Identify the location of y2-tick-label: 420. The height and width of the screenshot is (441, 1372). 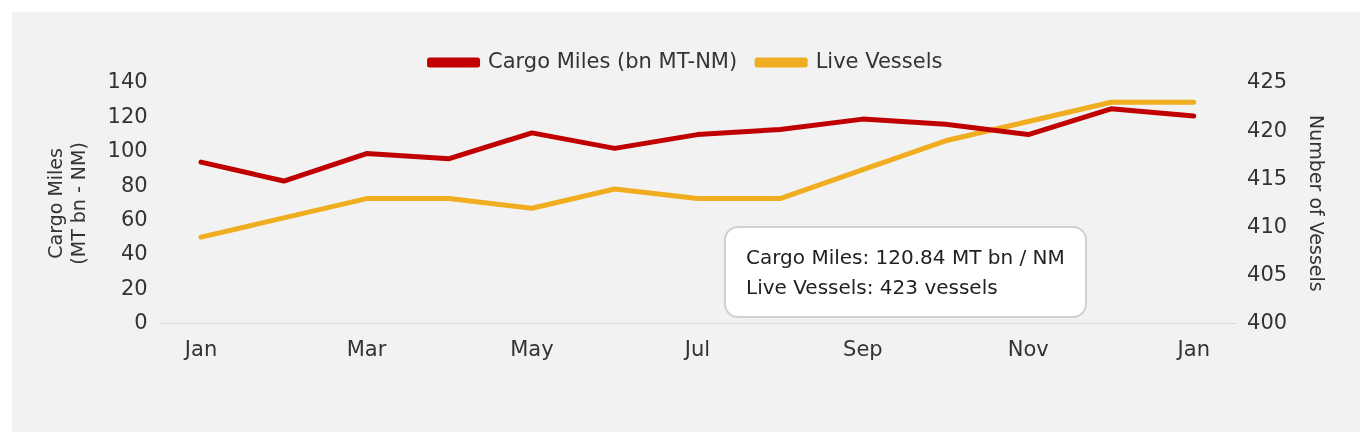
(1267, 129).